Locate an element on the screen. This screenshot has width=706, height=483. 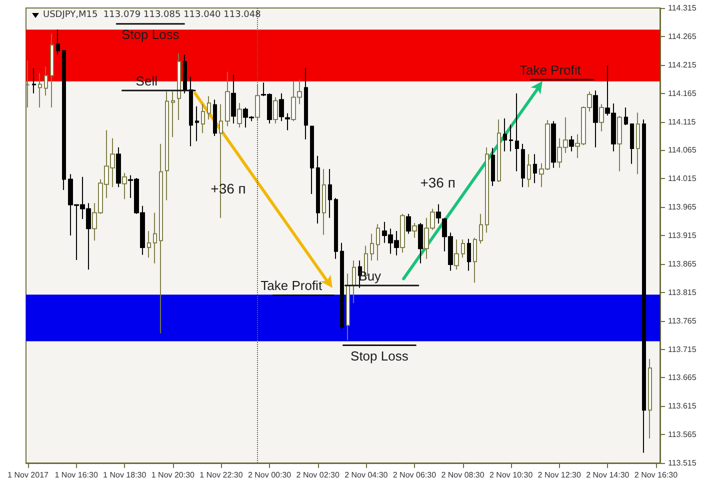
x-tick-label: 1 Nov 22:30 is located at coordinates (222, 475).